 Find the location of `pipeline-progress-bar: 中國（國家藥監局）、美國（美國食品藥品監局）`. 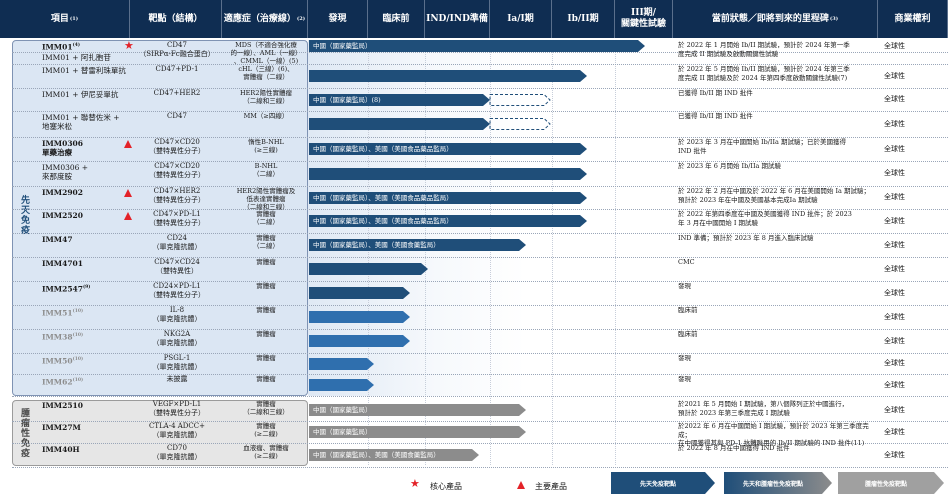

pipeline-progress-bar: 中國（國家藥監局）、美國（美國食品藥品監局） is located at coordinates (468, 149).